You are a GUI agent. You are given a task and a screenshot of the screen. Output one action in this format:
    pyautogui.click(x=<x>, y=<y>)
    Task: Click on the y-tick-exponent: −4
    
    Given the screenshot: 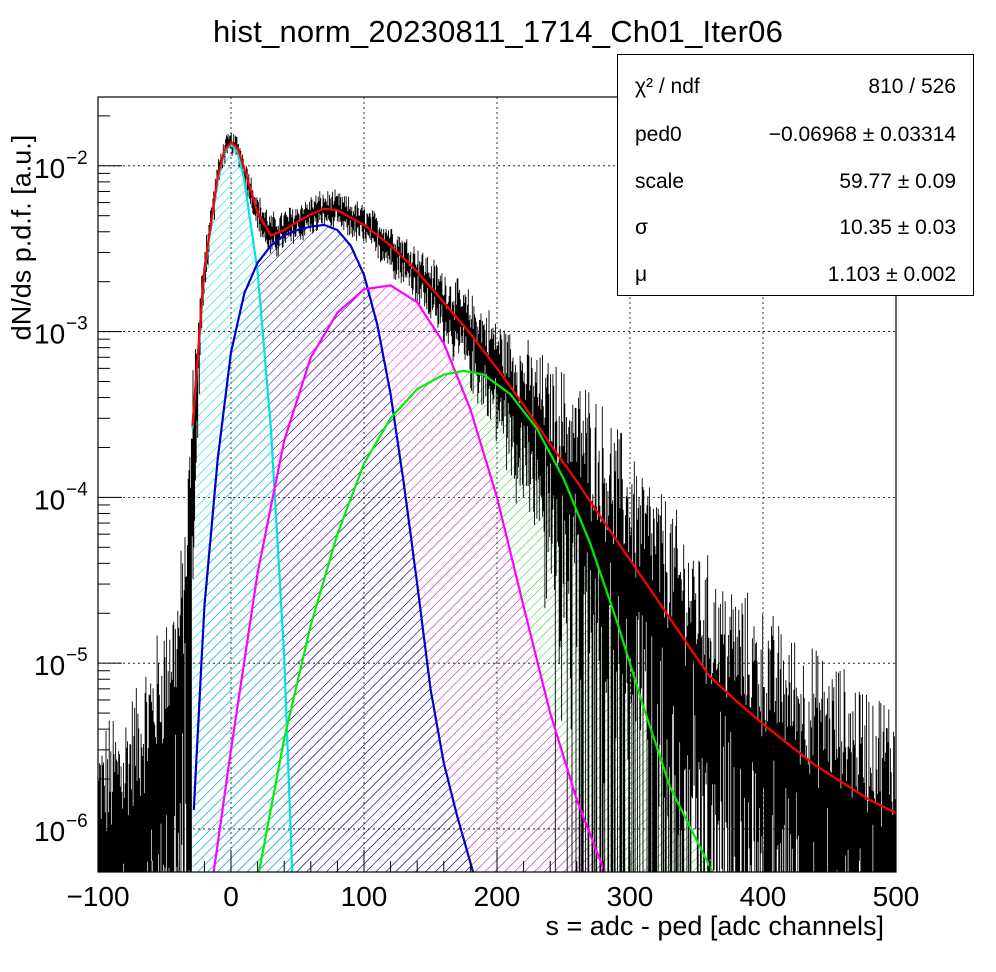 What is the action you would take?
    pyautogui.click(x=77, y=489)
    